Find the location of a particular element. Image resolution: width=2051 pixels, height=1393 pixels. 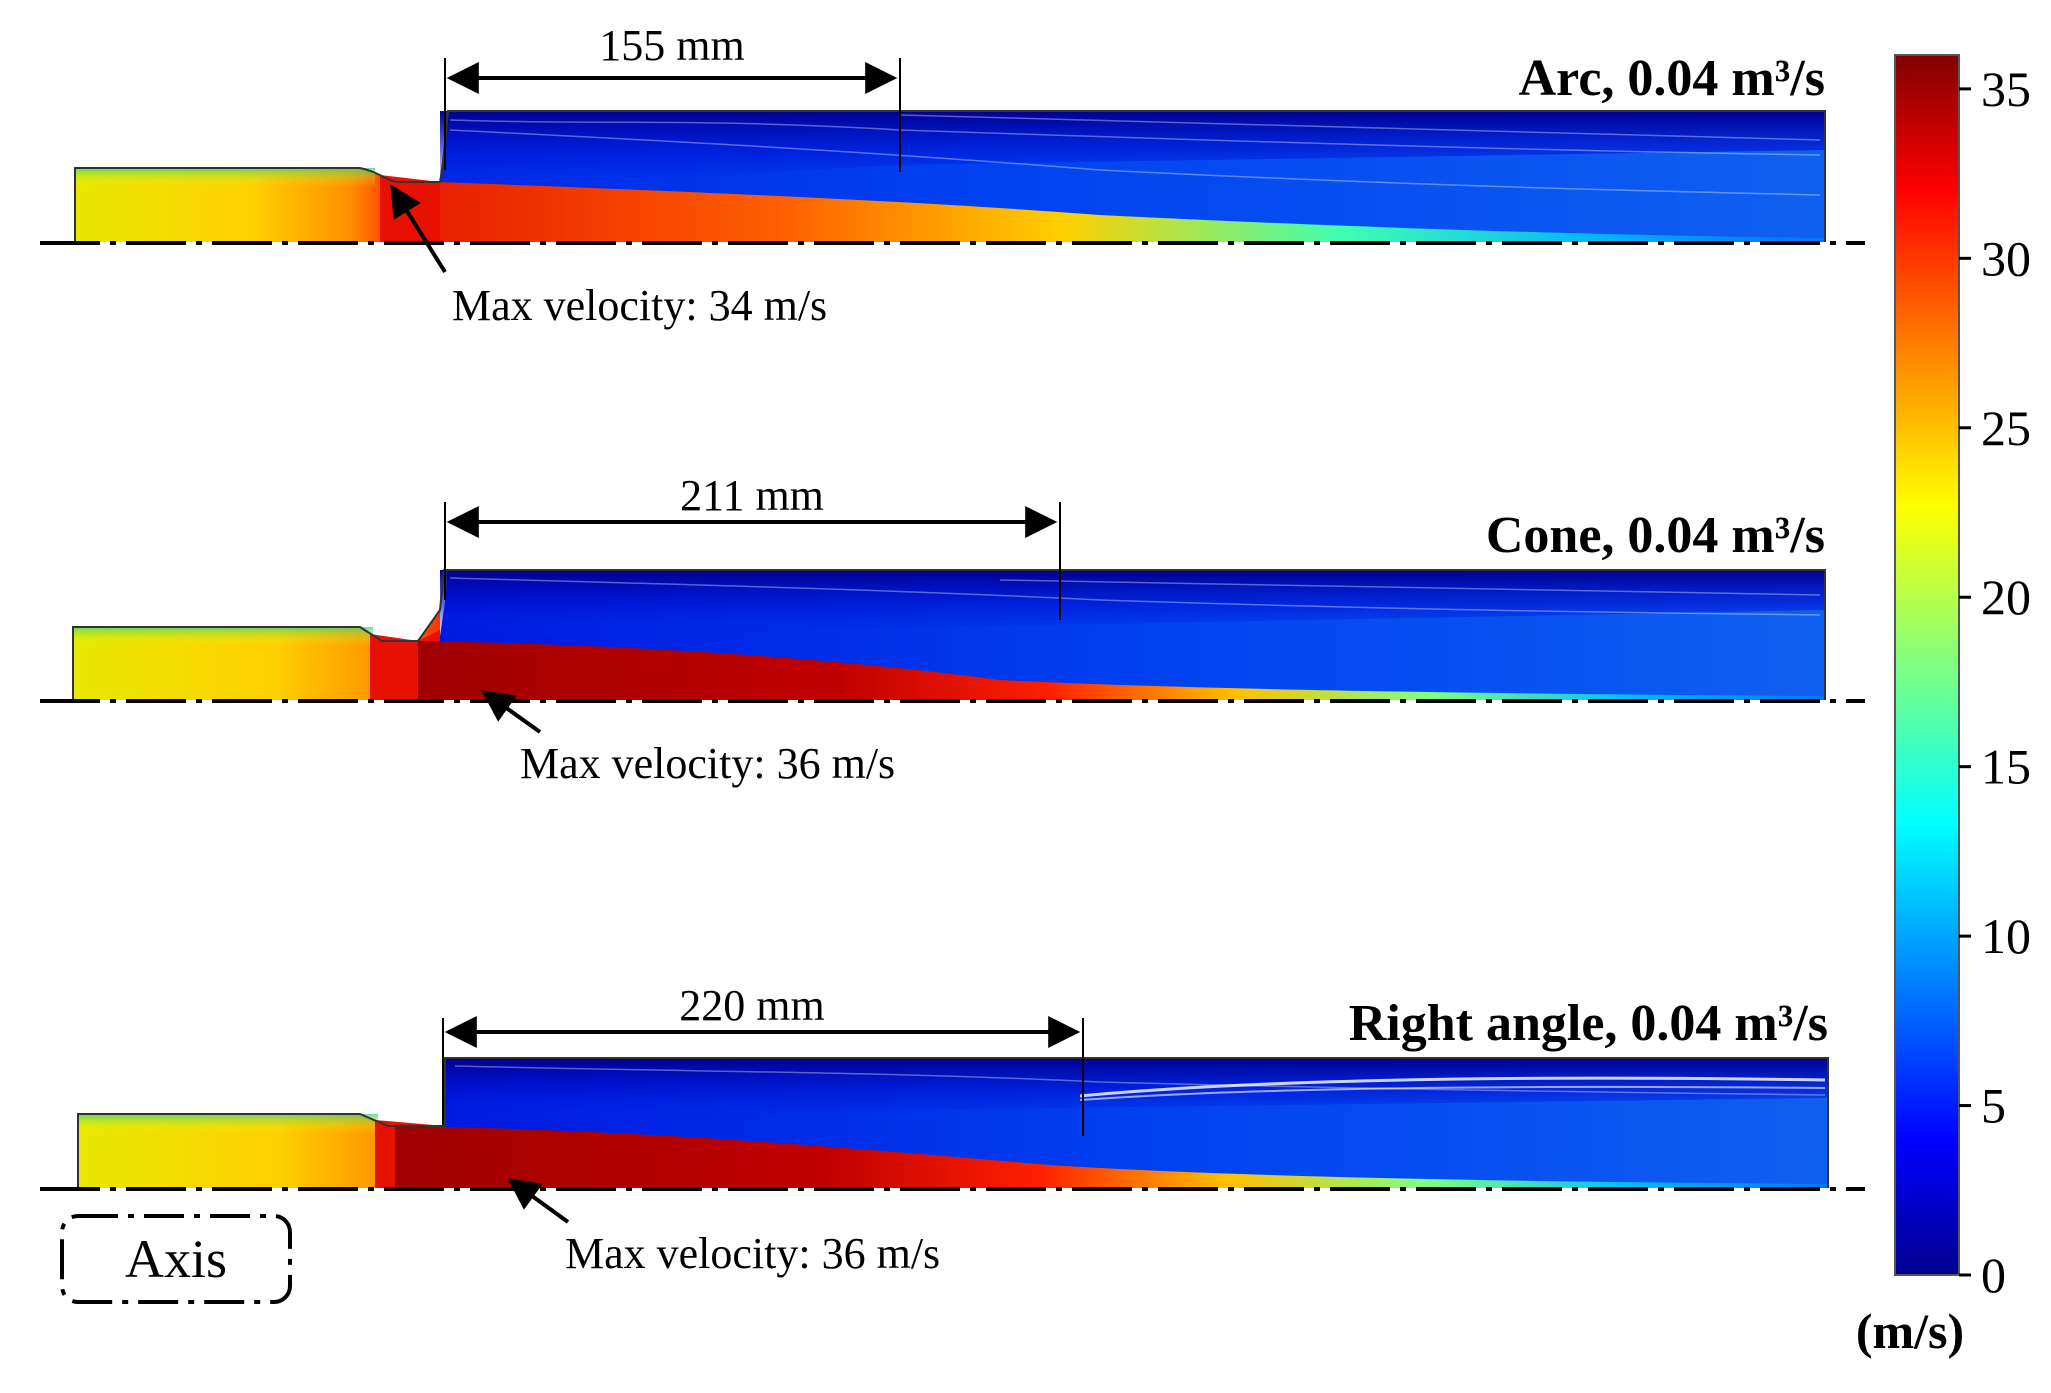

colorbar-tick-label: 25 is located at coordinates (2006, 428).